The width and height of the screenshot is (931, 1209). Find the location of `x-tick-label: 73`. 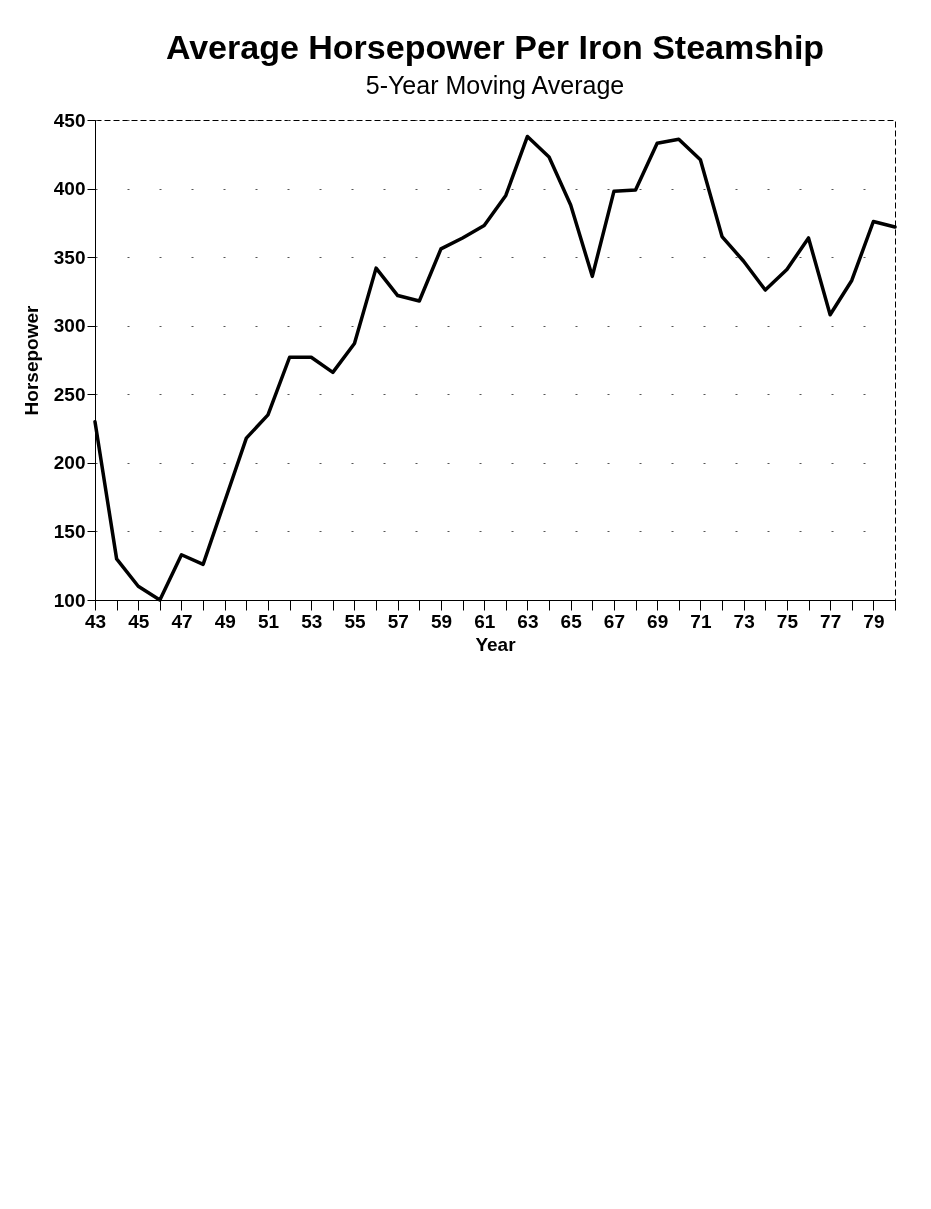

x-tick-label: 73 is located at coordinates (744, 621).